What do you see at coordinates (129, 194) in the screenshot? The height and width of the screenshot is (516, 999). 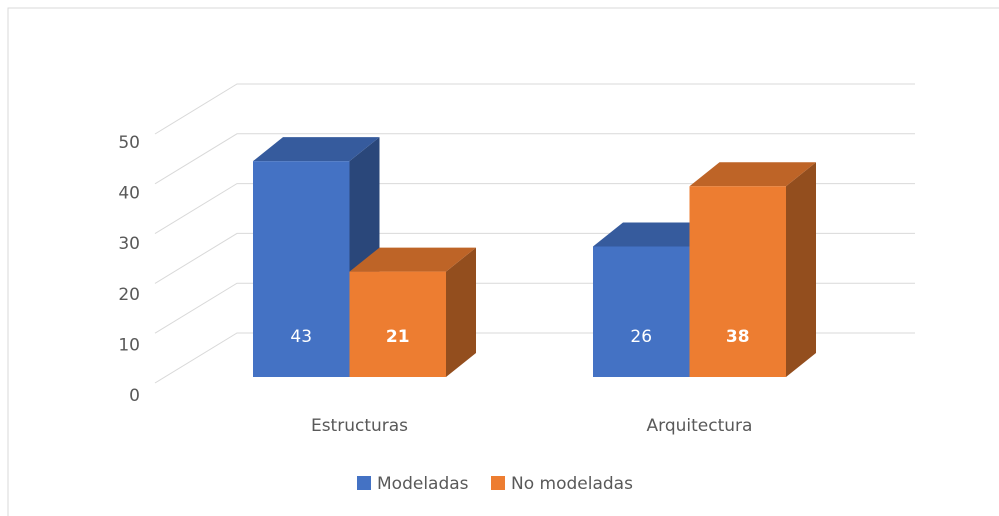 I see `y-tick-label: 40` at bounding box center [129, 194].